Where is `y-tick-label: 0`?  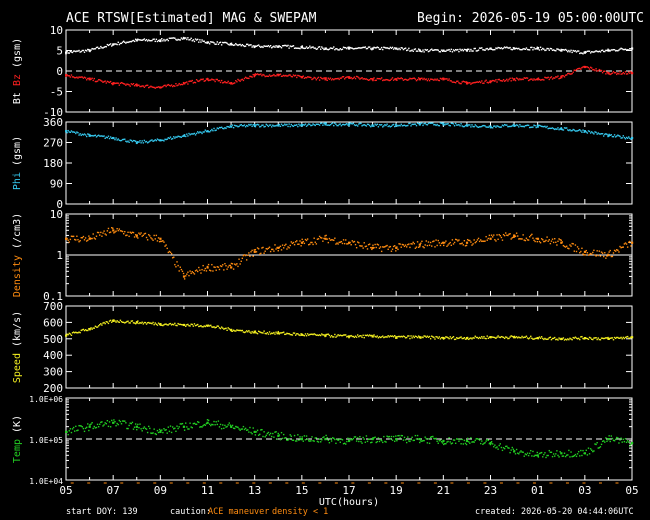 y-tick-label: 0 is located at coordinates (59, 71).